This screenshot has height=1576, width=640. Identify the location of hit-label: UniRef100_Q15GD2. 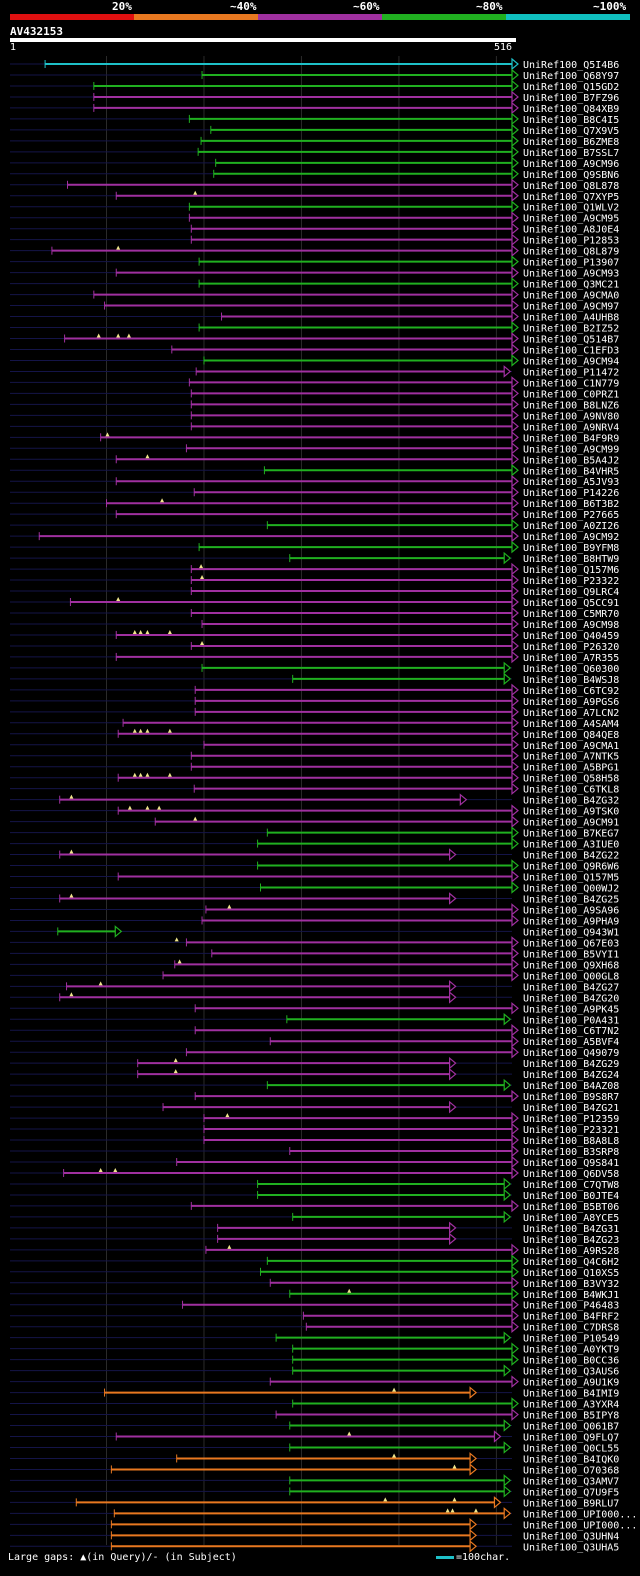
(571, 87).